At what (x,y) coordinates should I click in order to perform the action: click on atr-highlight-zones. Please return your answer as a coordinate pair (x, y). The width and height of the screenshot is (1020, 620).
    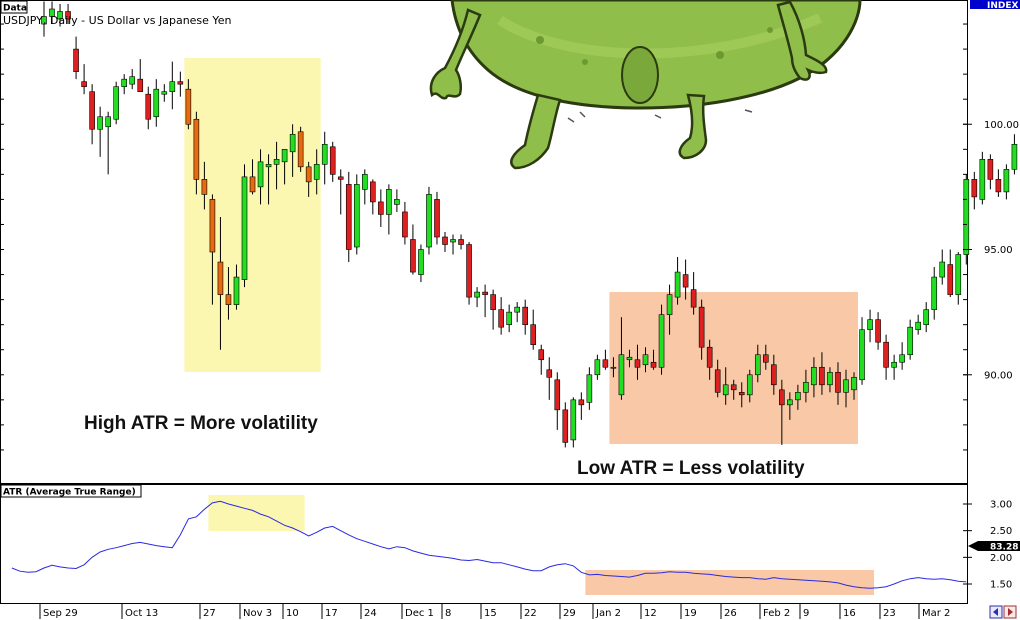
    Looking at the image, I should click on (541, 545).